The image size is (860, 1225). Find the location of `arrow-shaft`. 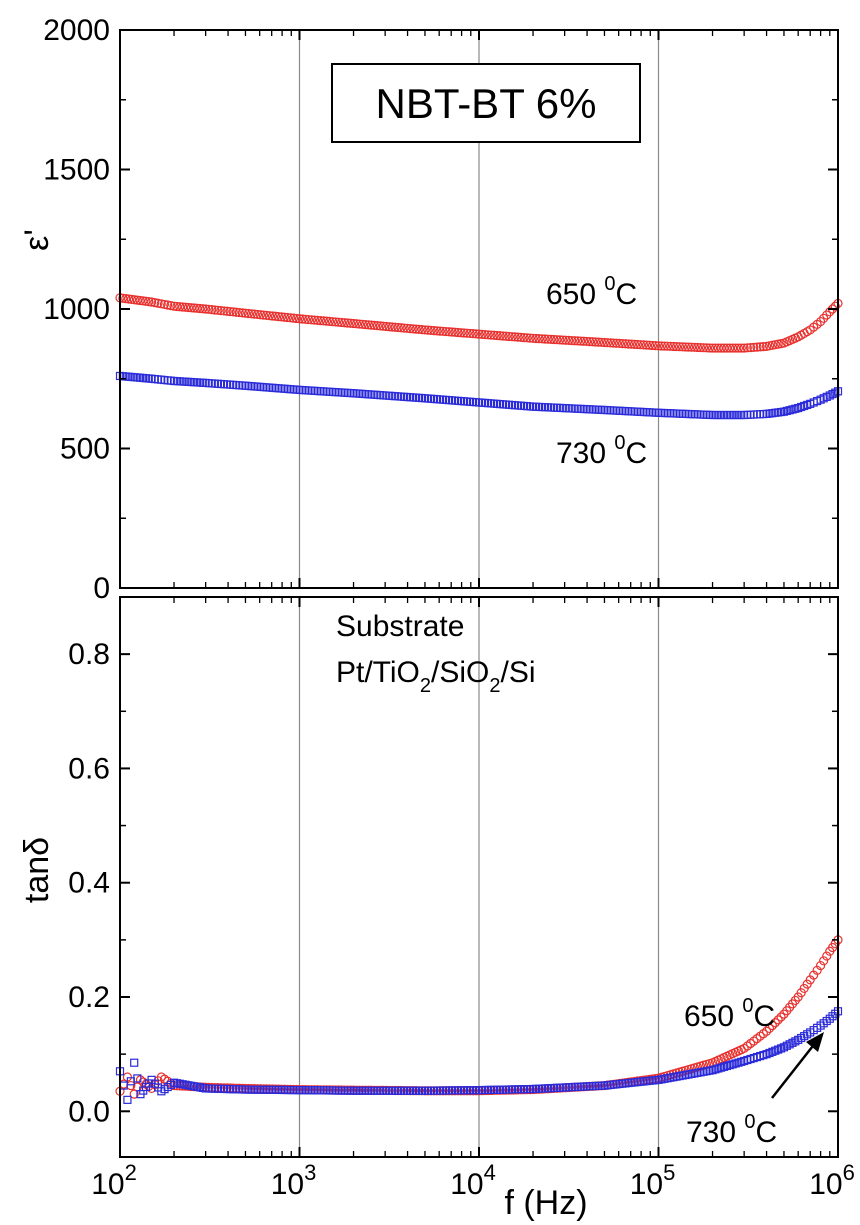

arrow-shaft is located at coordinates (794, 1070).